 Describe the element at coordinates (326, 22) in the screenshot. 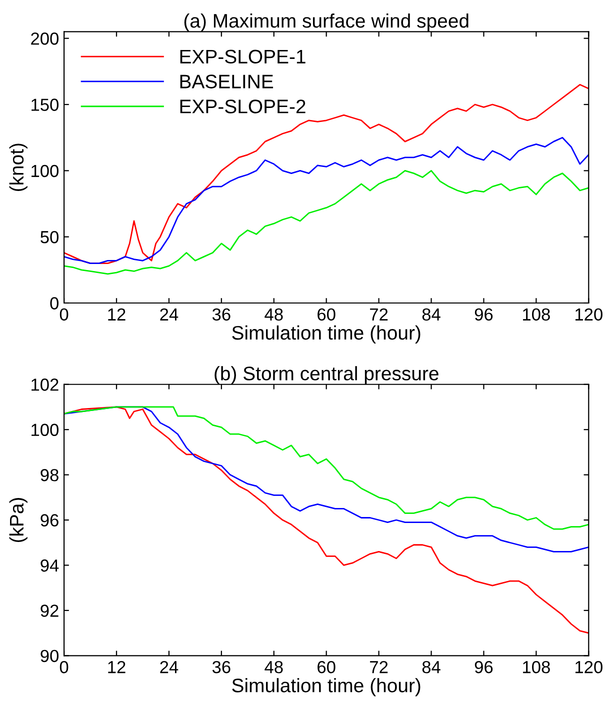

I see `chart-title: (a) Maximum surface wind speed` at that location.